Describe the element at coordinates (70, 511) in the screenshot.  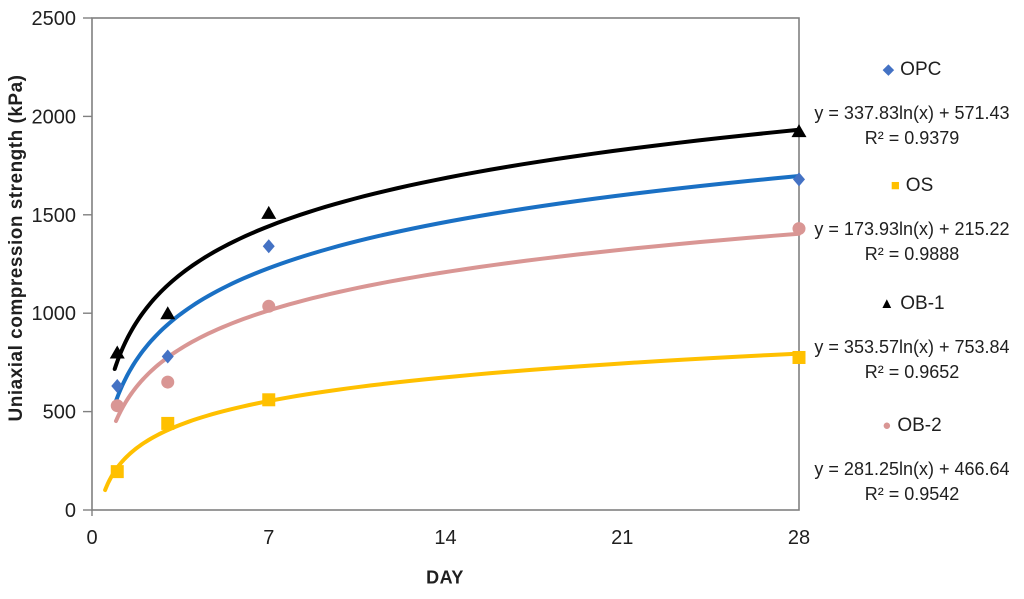
I see `y-tick-label: 0` at that location.